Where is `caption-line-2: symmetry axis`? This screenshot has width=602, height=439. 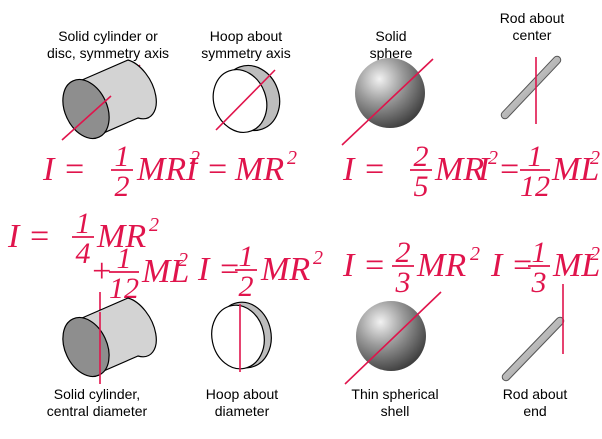 caption-line-2: symmetry axis is located at coordinates (245, 53).